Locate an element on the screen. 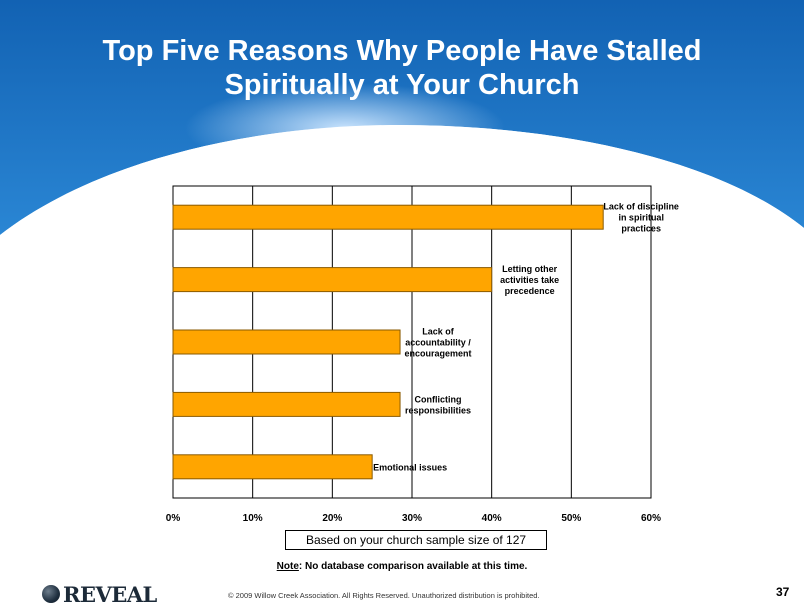  sample-size-box: Based on your church sample size of 127 is located at coordinates (416, 540).